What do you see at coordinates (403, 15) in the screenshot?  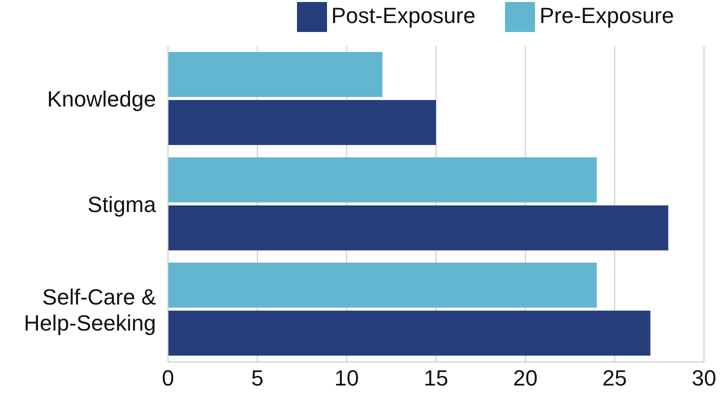 I see `legend-label: Post-Exposure` at bounding box center [403, 15].